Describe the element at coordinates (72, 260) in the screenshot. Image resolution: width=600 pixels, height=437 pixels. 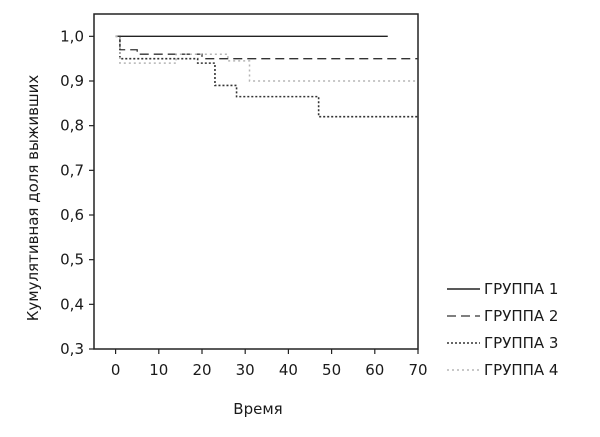
I see `y-tick-label: 0,5` at that location.